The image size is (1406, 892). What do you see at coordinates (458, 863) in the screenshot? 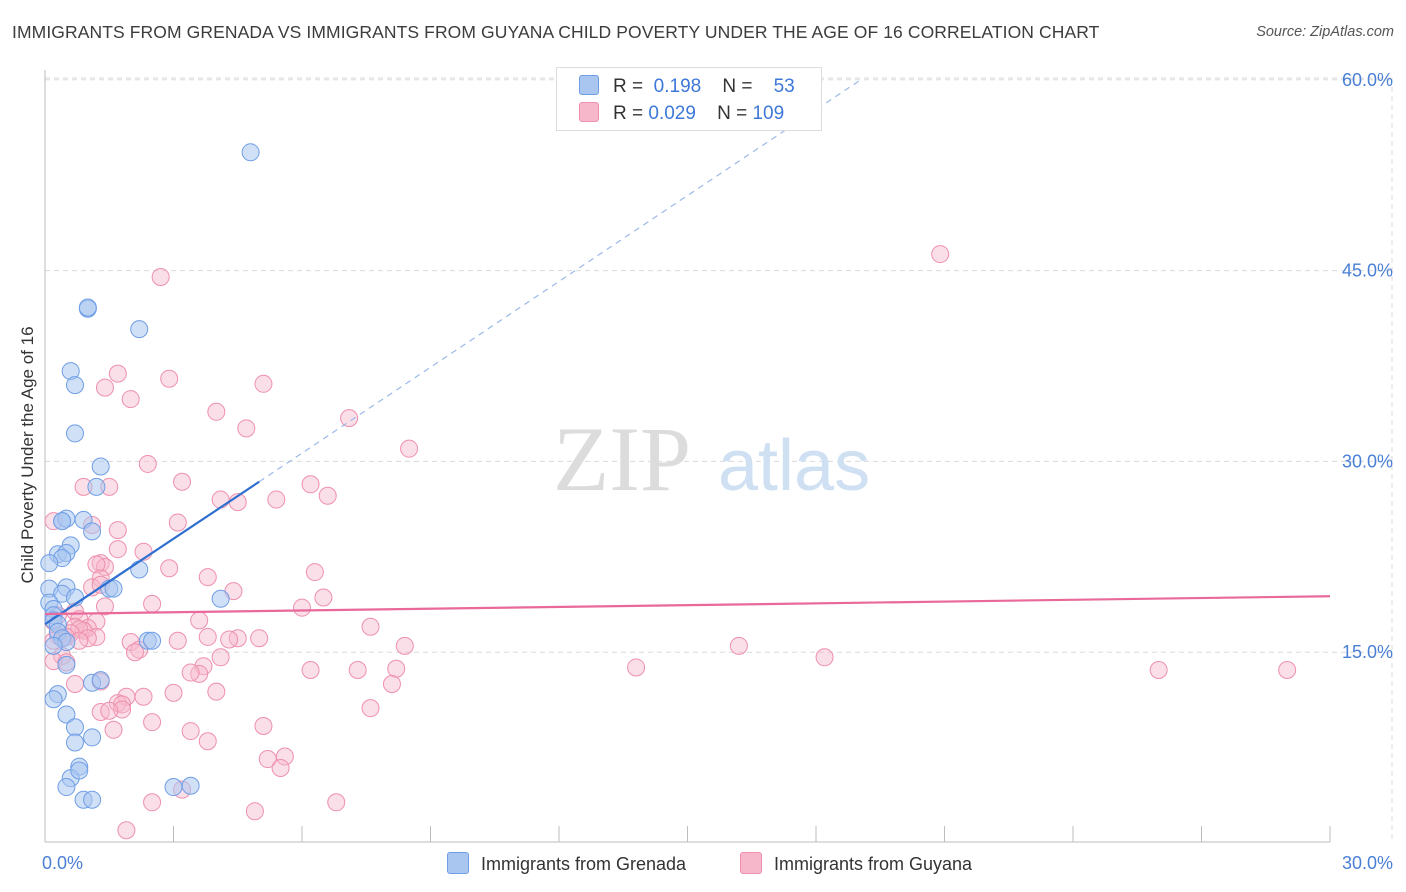
I see `grenada-legend-swatch` at bounding box center [458, 863].